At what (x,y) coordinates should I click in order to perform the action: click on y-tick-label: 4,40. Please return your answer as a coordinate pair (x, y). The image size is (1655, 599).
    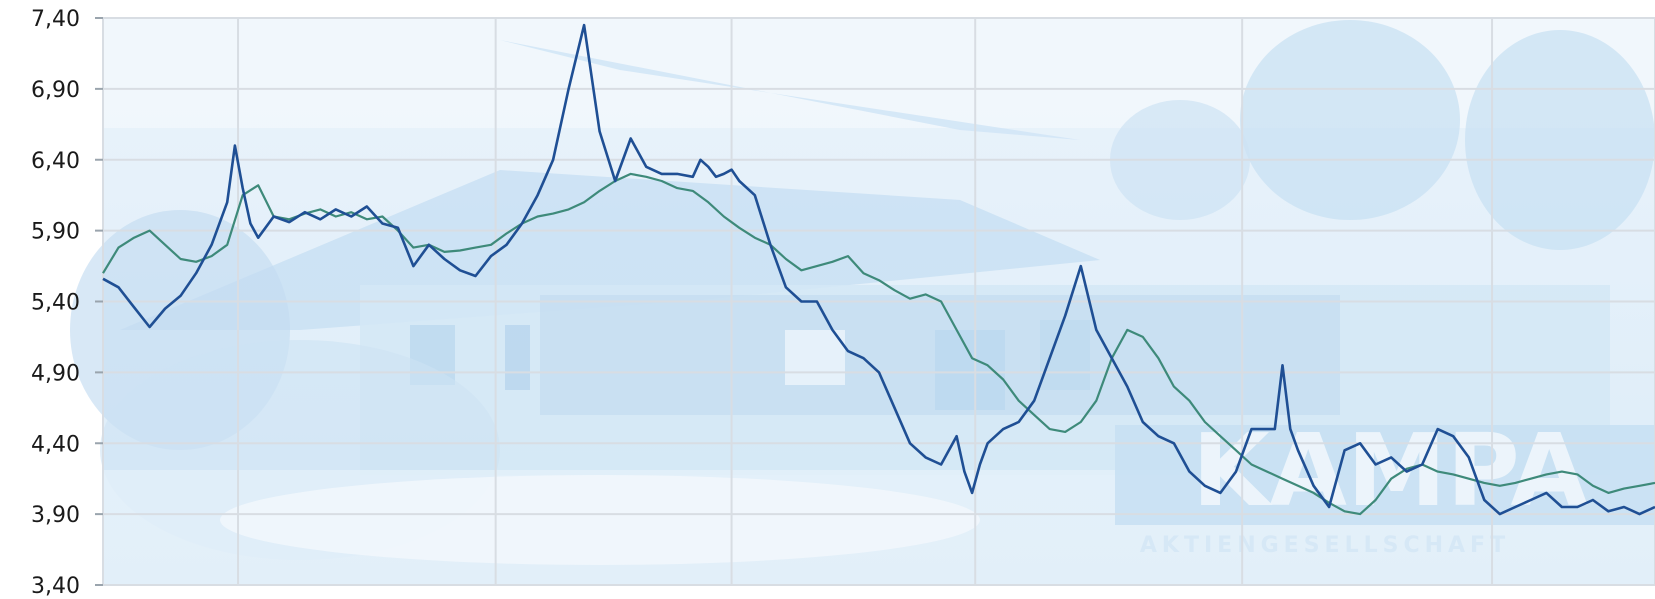
    Looking at the image, I should click on (55, 444).